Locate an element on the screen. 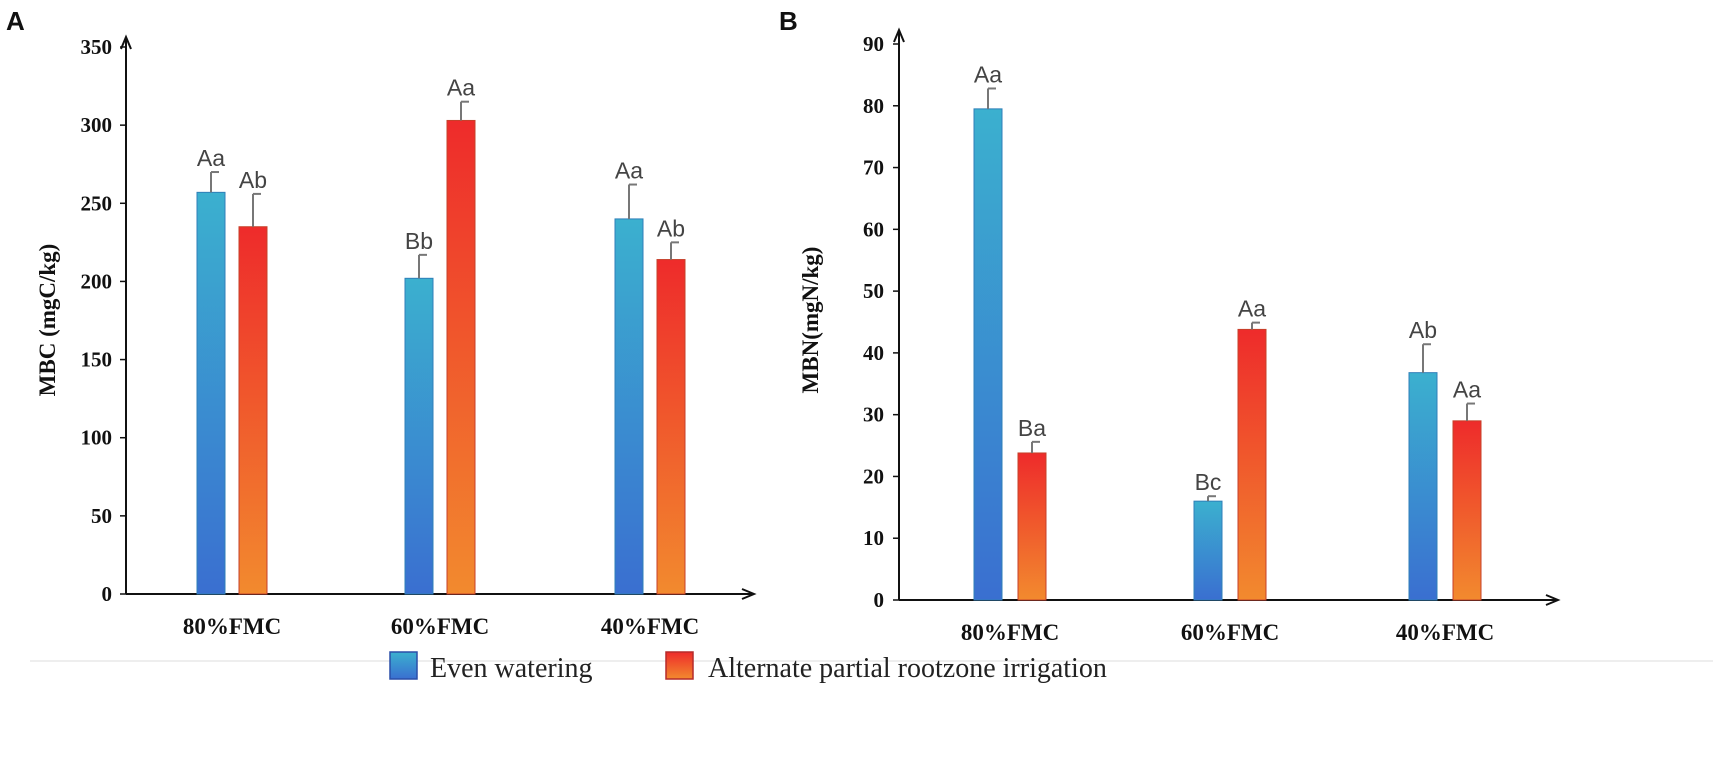 This screenshot has height=760, width=1713. legend-swatch-alternate-irrigation is located at coordinates (679, 665).